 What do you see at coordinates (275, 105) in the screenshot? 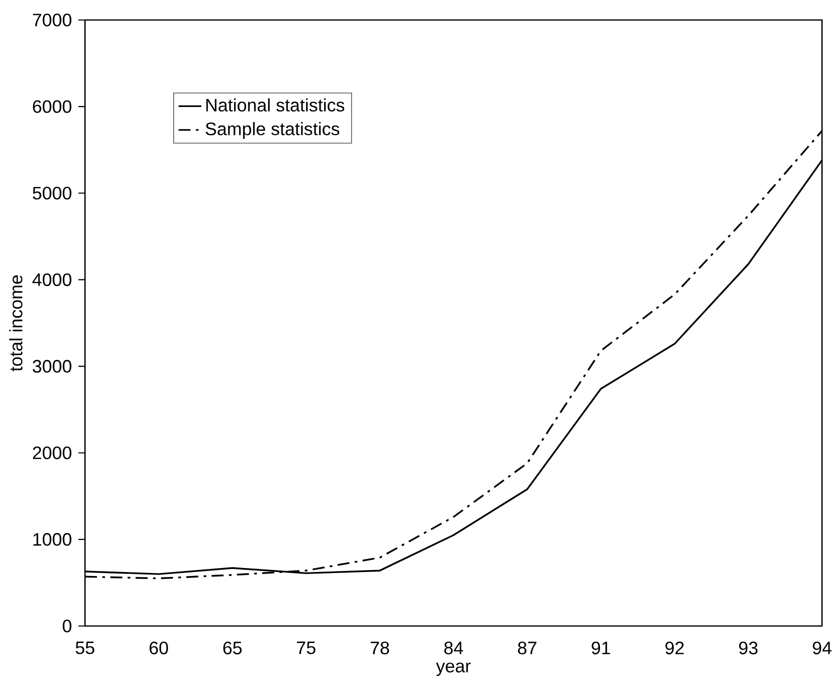
I see `legend-label: National statistics` at bounding box center [275, 105].